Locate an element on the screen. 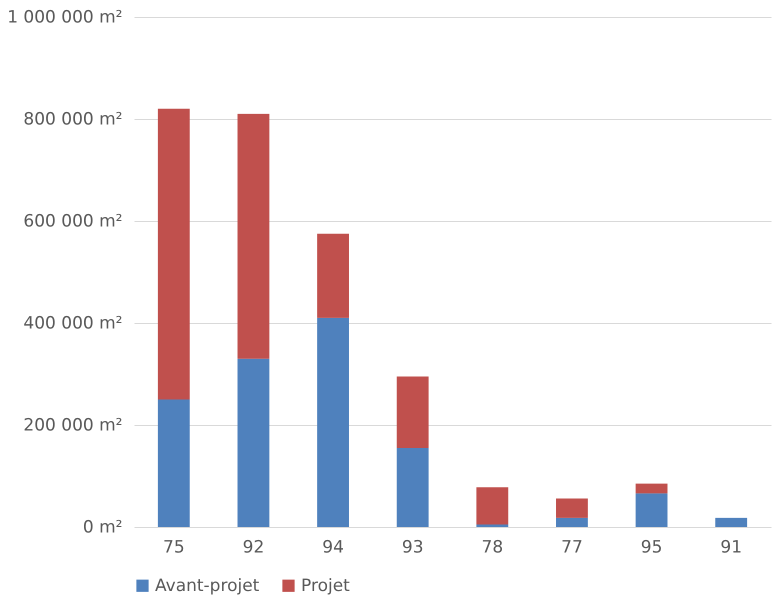  x-tick-label: 93 is located at coordinates (413, 548).